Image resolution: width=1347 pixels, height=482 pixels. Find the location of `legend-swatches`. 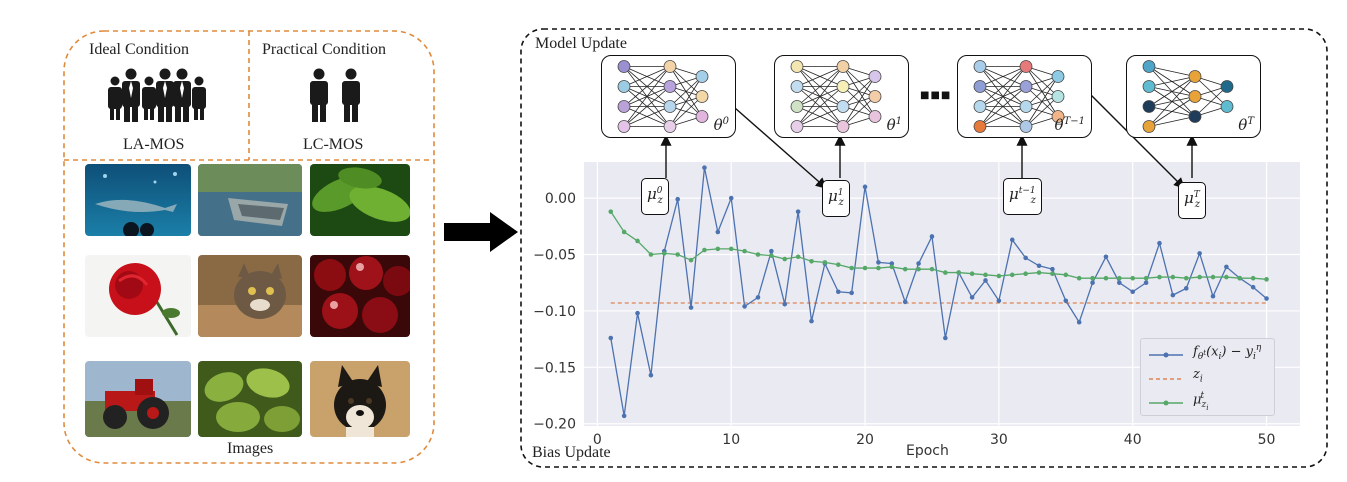

legend-swatches is located at coordinates (1166, 379).